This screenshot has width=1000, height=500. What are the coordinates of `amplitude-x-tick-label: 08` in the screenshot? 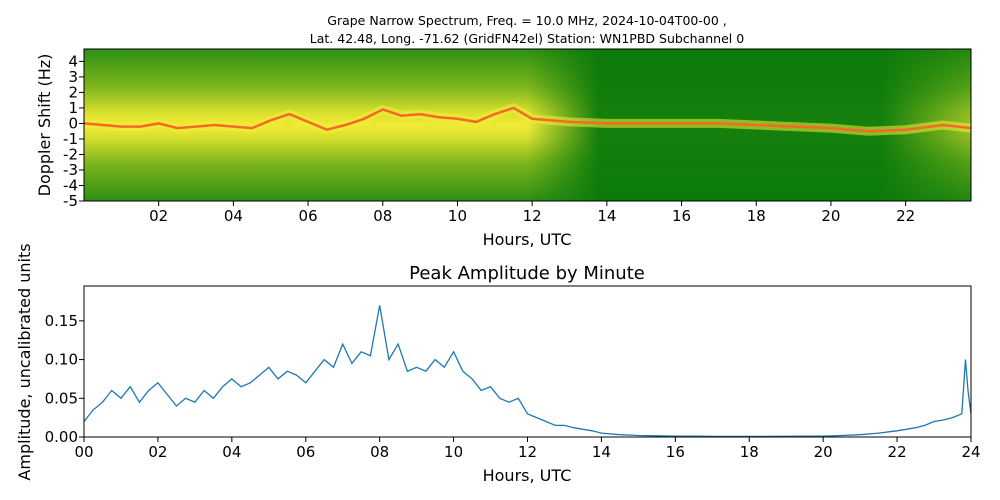 It's located at (379, 452).